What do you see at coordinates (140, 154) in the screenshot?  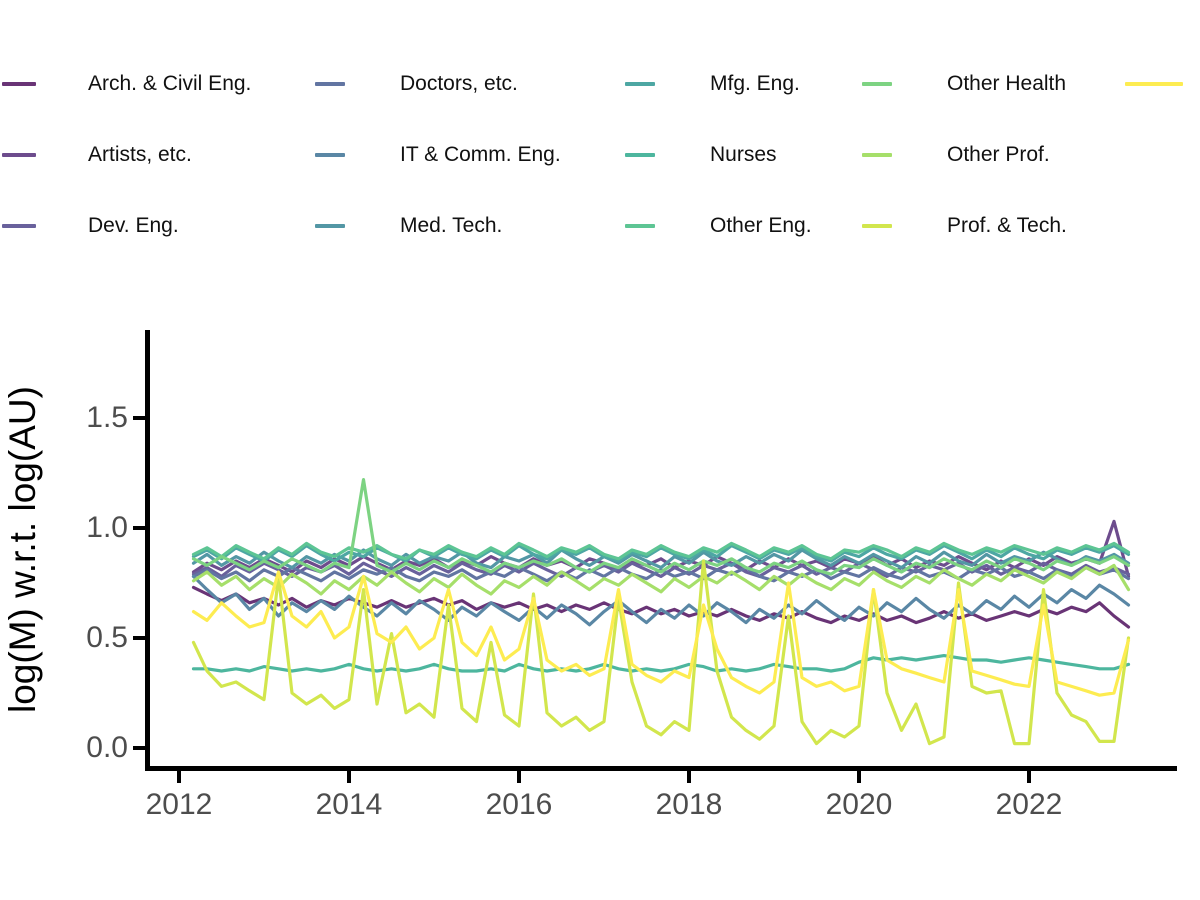 I see `legend-label: Artists, etc.` at bounding box center [140, 154].